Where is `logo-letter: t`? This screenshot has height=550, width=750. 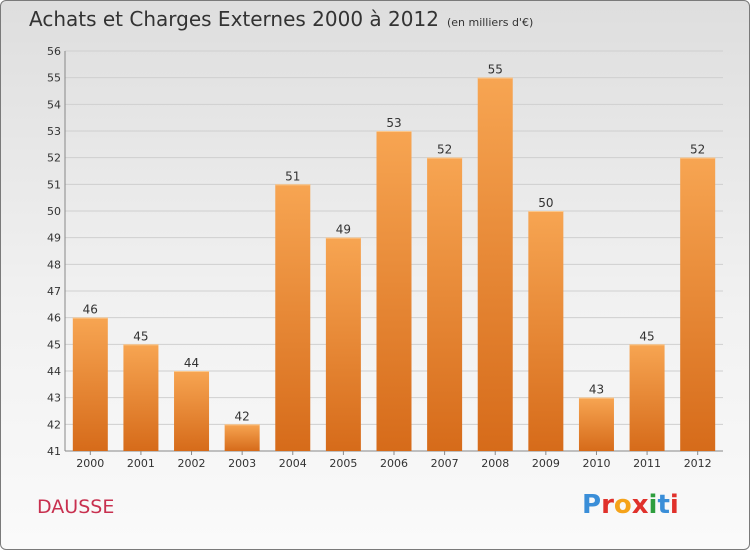
logo-letter: t is located at coordinates (663, 505).